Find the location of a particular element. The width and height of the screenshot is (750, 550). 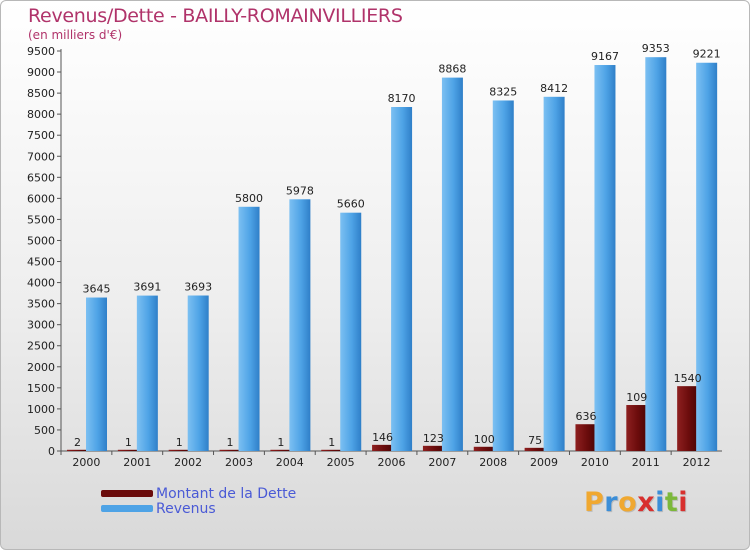

y-tick-label: 7500 is located at coordinates (41, 135).